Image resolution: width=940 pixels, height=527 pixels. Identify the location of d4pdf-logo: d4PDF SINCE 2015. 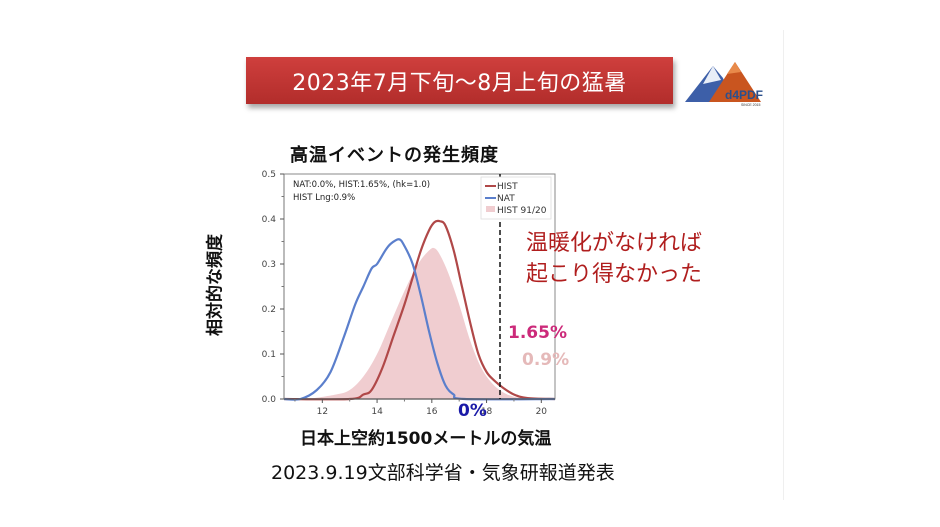
(724, 84).